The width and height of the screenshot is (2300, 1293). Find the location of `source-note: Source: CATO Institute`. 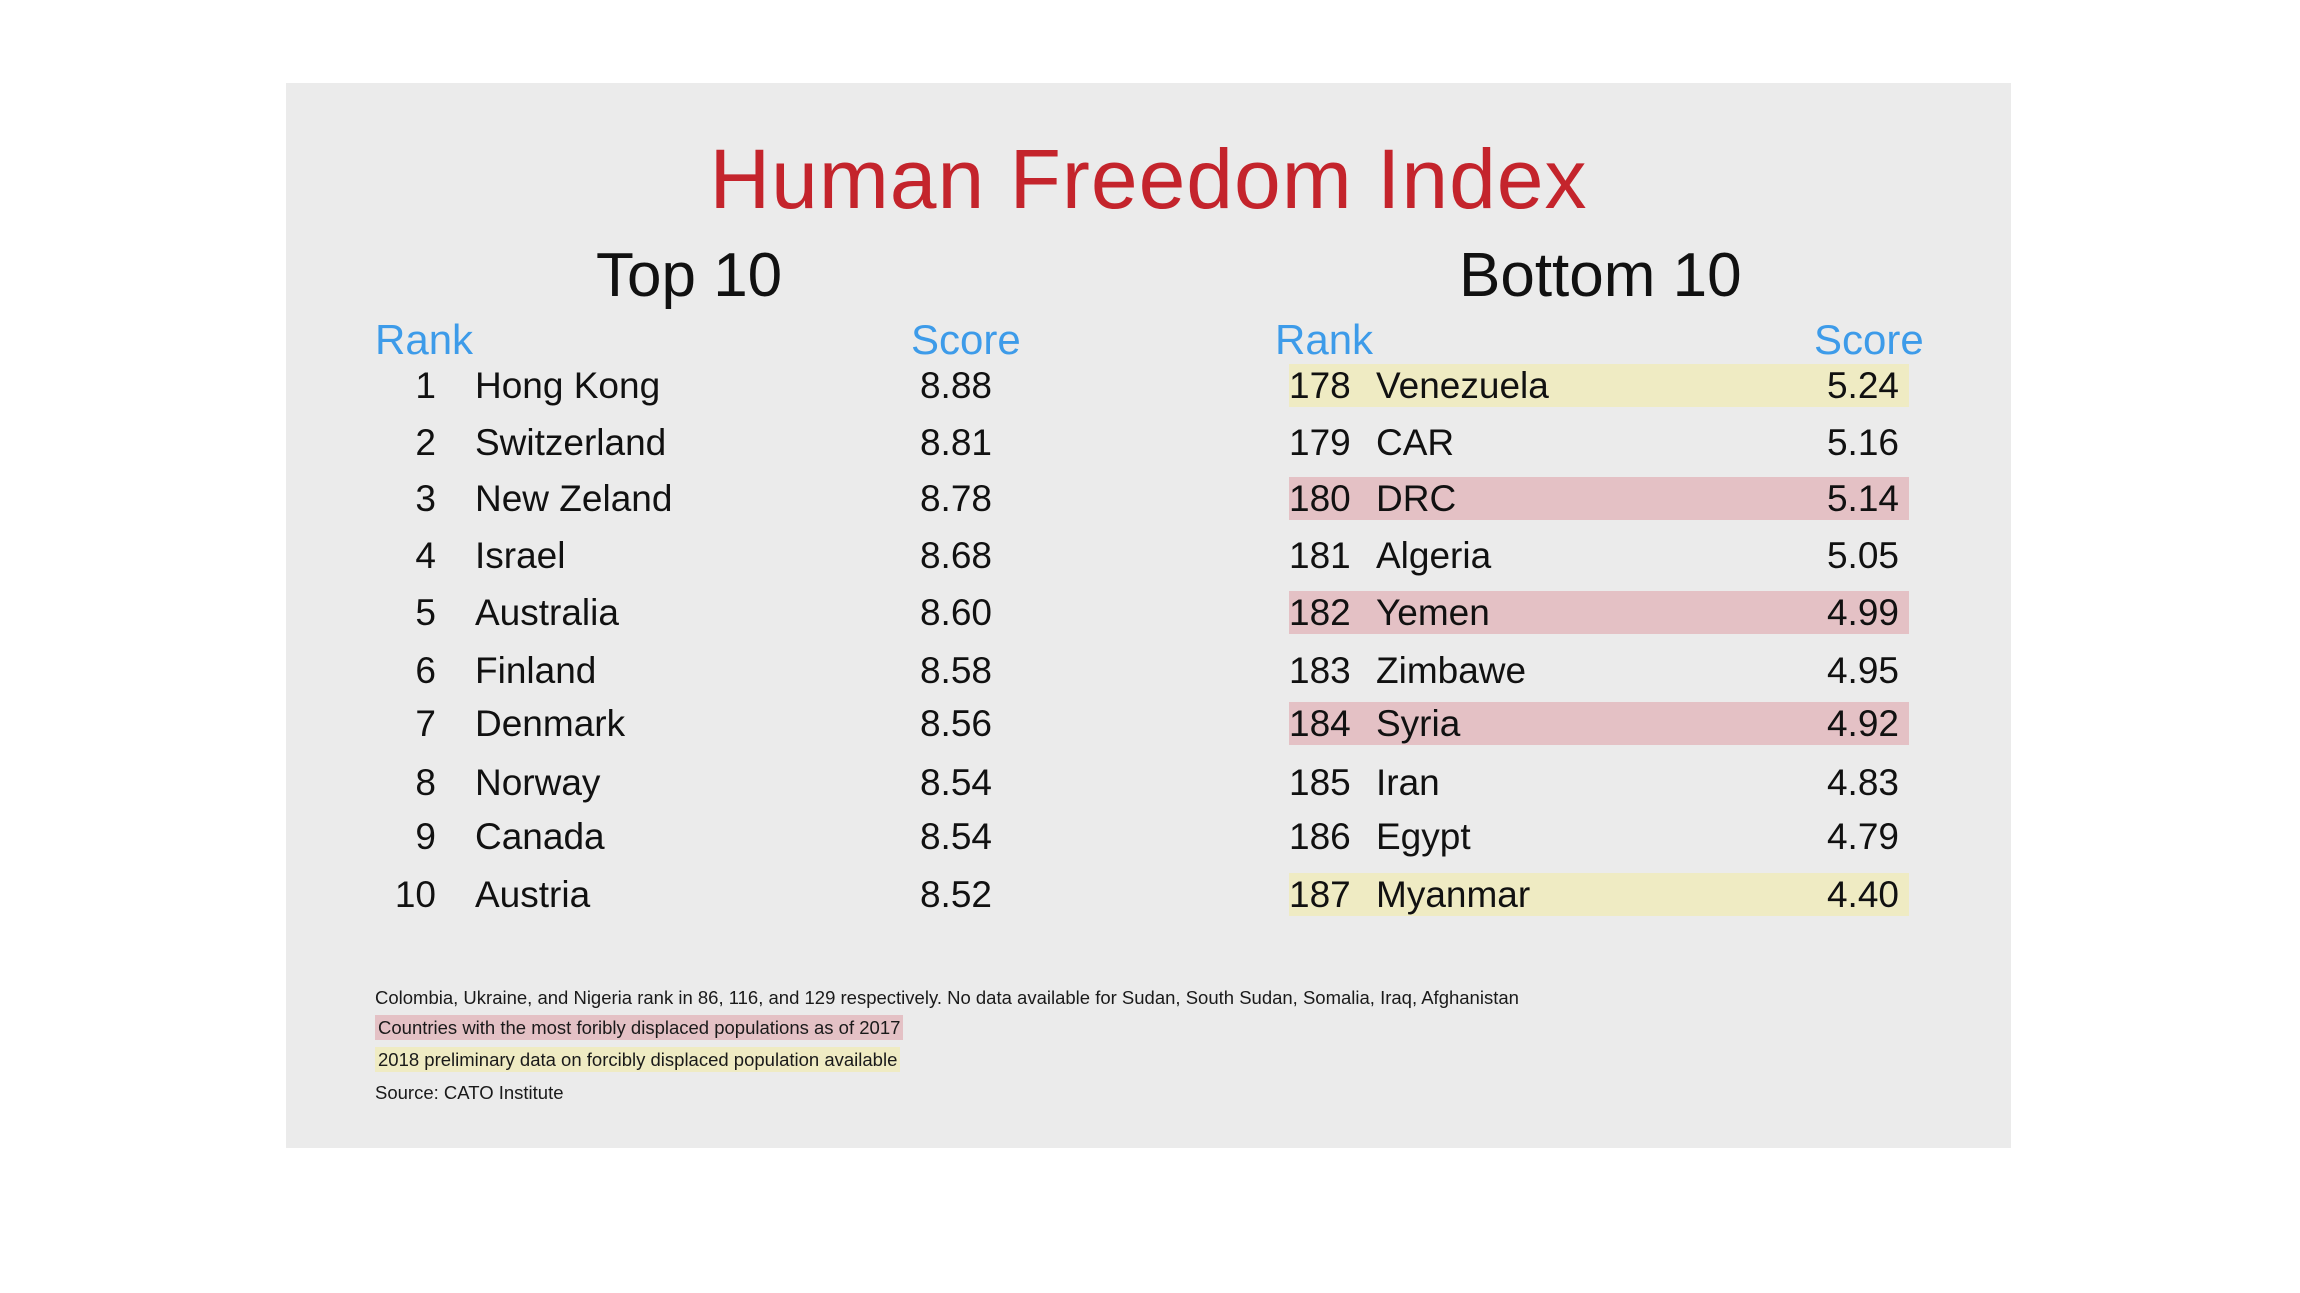

source-note: Source: CATO Institute is located at coordinates (471, 1093).